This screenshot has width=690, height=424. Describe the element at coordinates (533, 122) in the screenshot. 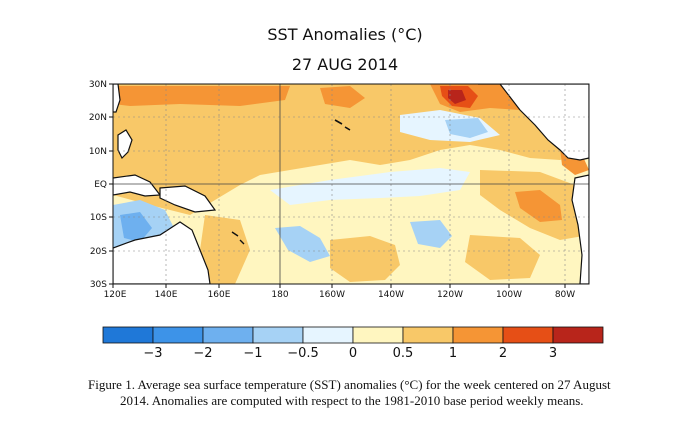

I see `land-north-america` at that location.